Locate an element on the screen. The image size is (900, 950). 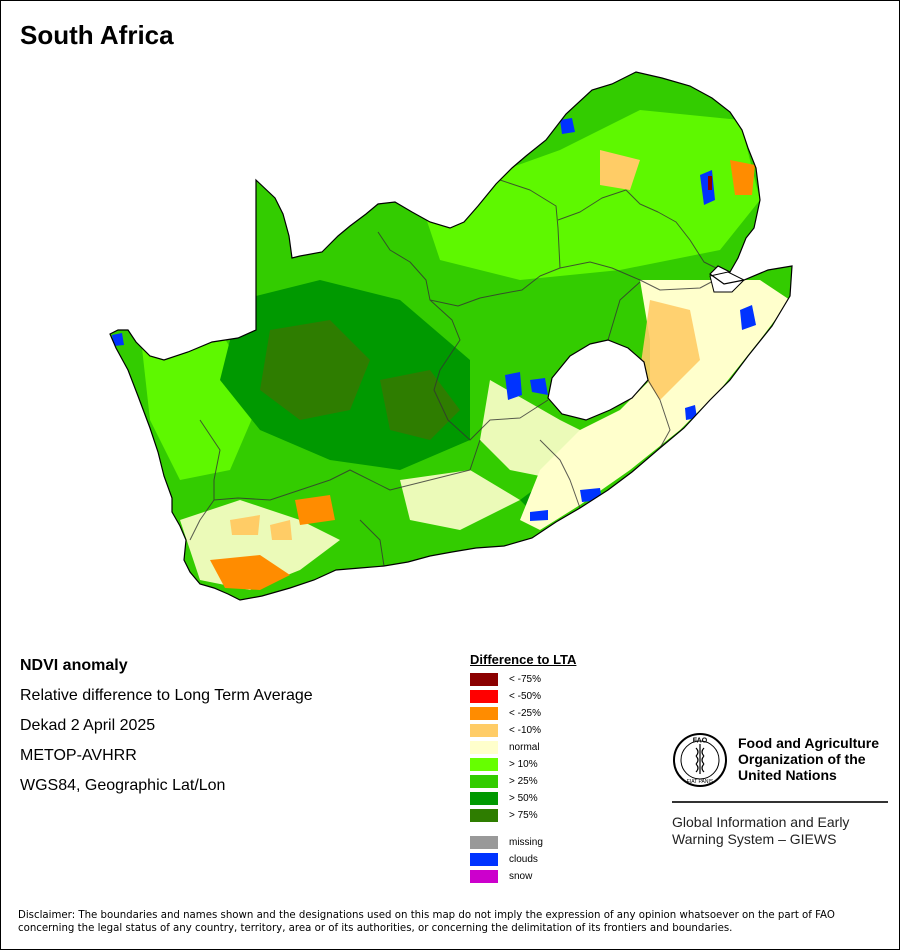
time-period: Dekad 2 April 2025 is located at coordinates (88, 725).